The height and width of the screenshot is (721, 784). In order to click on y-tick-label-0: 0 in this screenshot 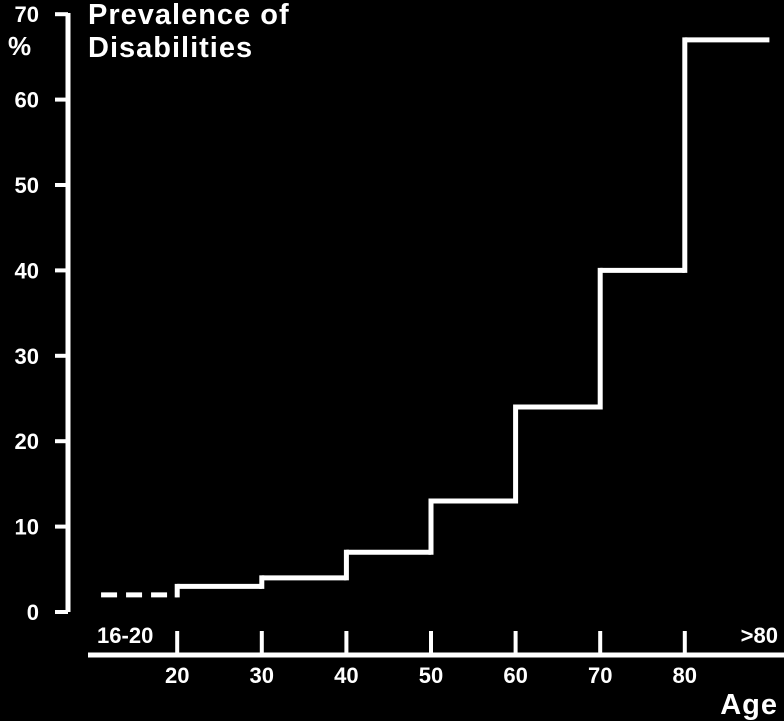, I will do `click(33, 612)`.